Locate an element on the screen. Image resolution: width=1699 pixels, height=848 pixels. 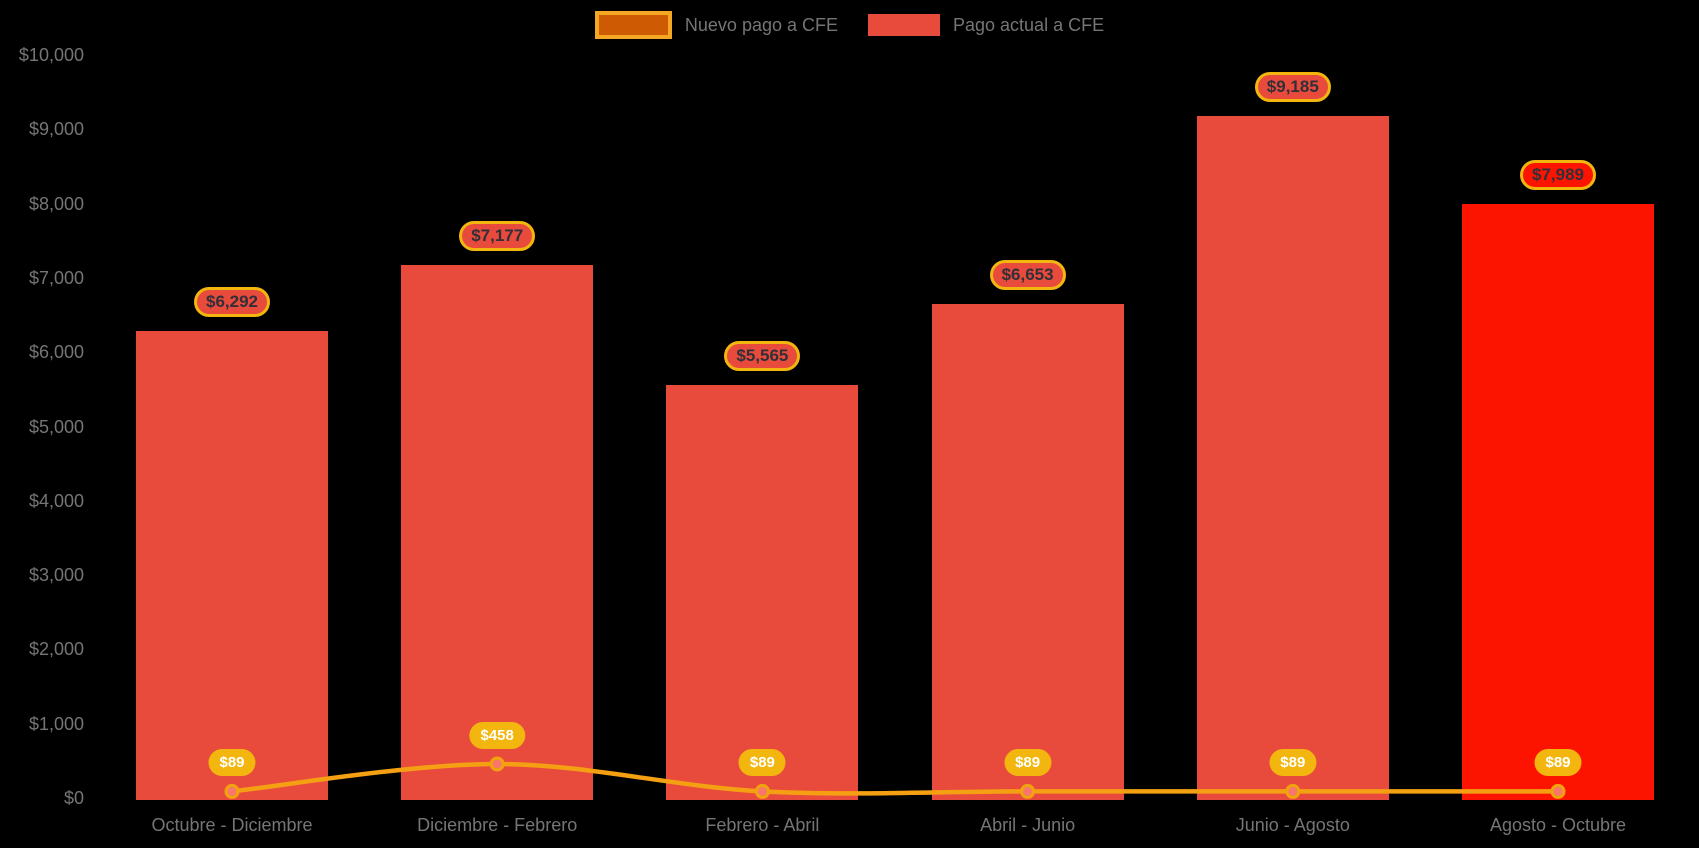
bar-value-label: $7,177 is located at coordinates (497, 235).